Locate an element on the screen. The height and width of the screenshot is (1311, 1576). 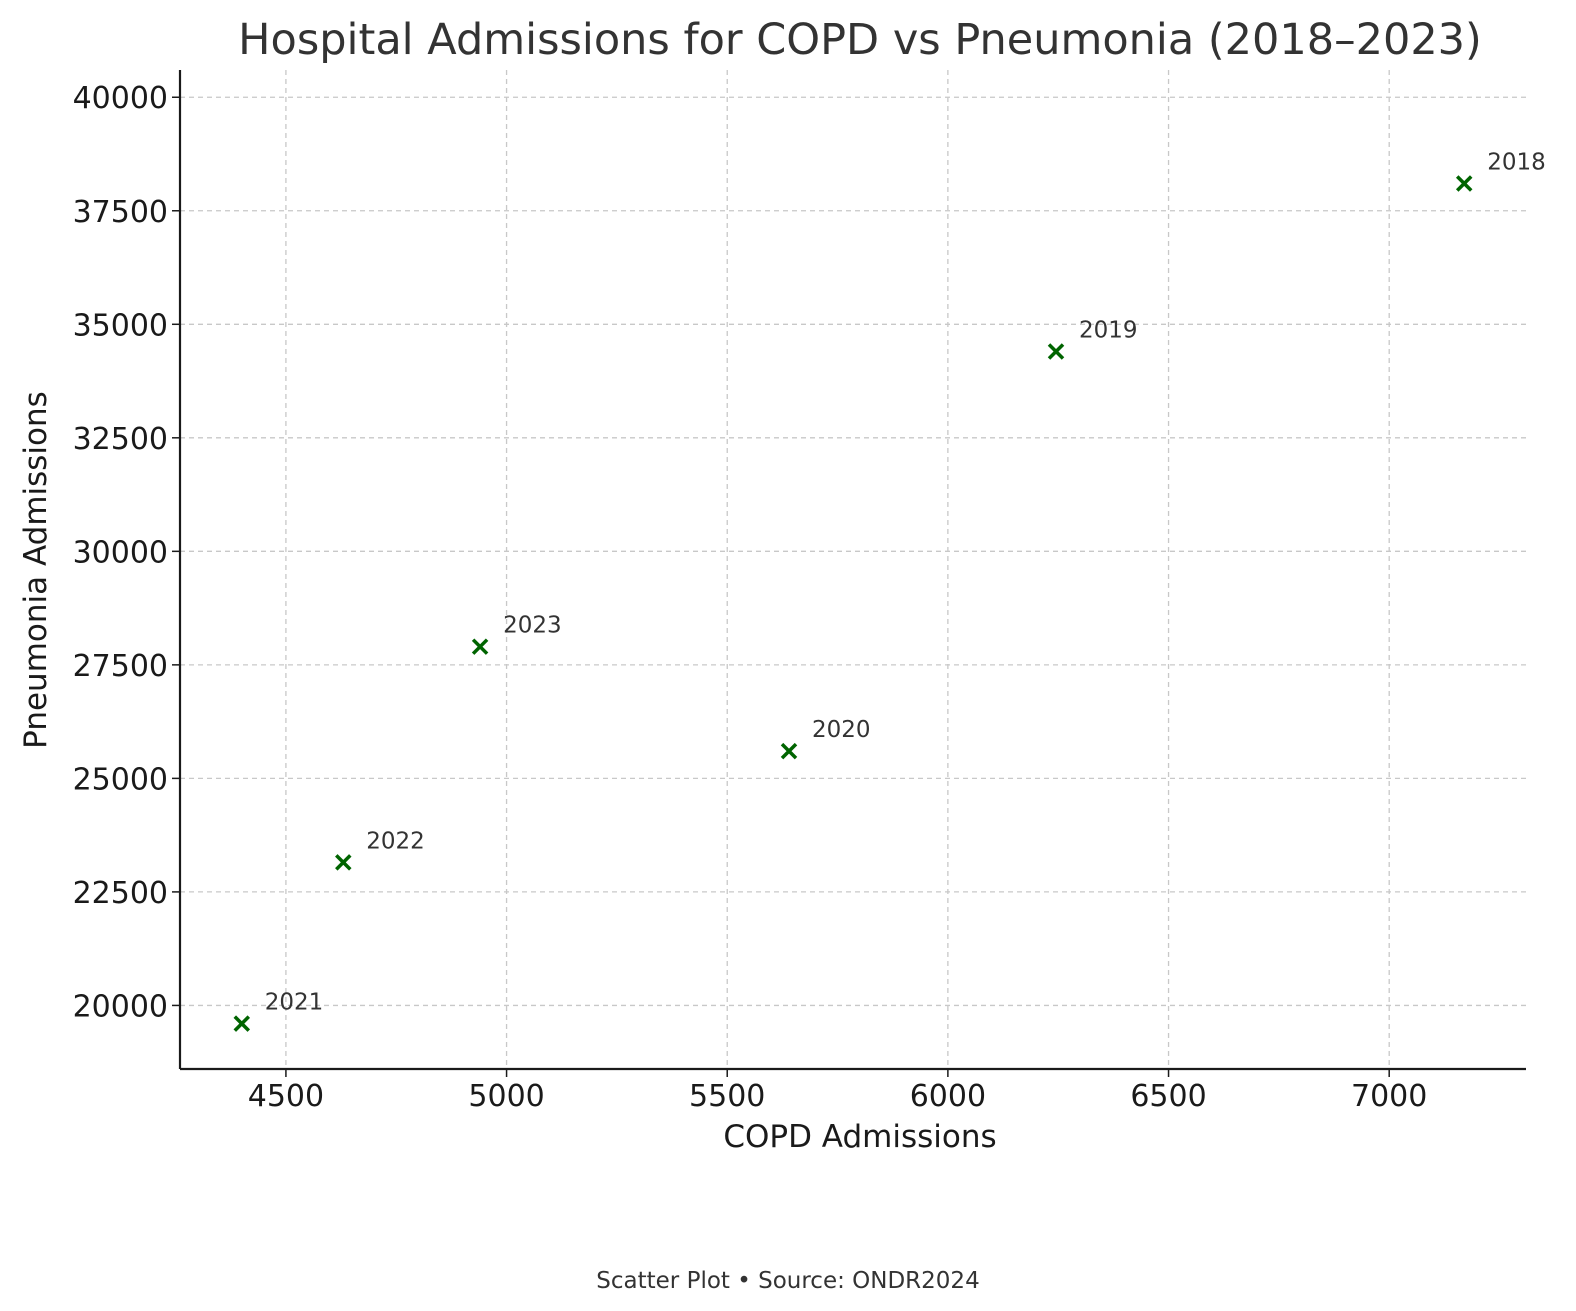
y-tick-label: 32500 is located at coordinates (120, 439).